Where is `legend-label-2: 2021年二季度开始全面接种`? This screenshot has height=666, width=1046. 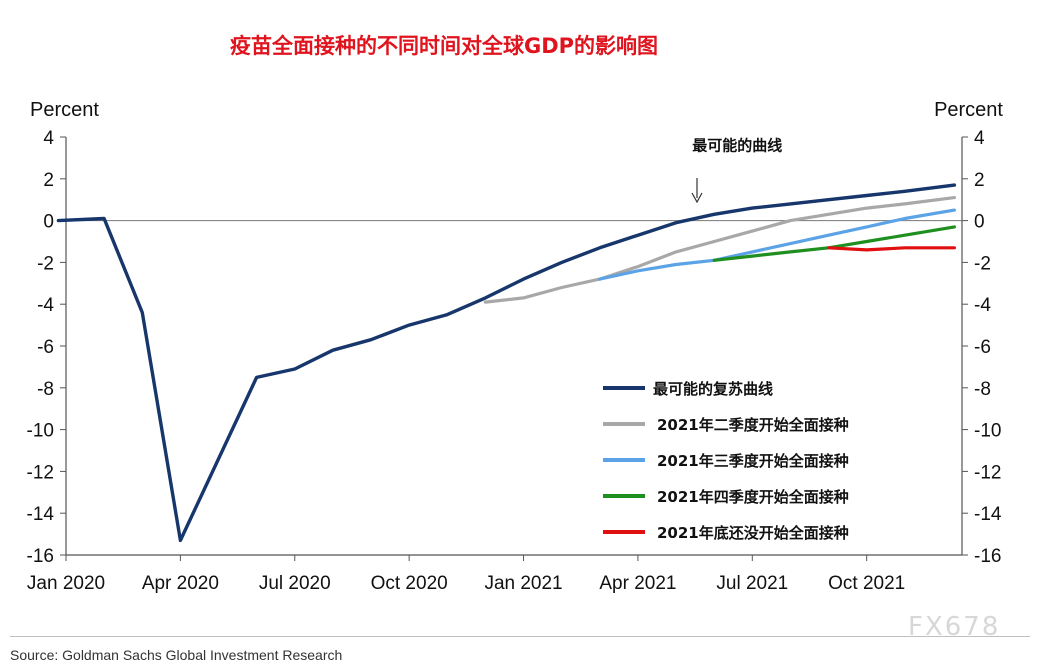
legend-label-2: 2021年二季度开始全面接种 is located at coordinates (753, 425).